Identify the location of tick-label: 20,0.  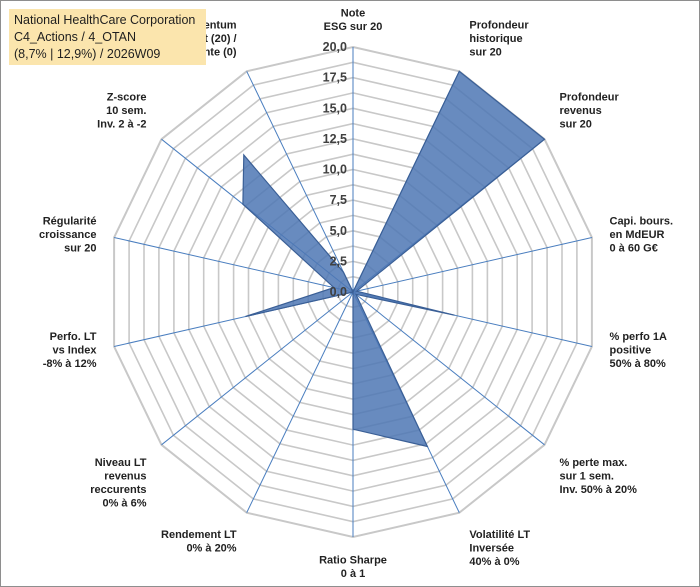
(335, 47).